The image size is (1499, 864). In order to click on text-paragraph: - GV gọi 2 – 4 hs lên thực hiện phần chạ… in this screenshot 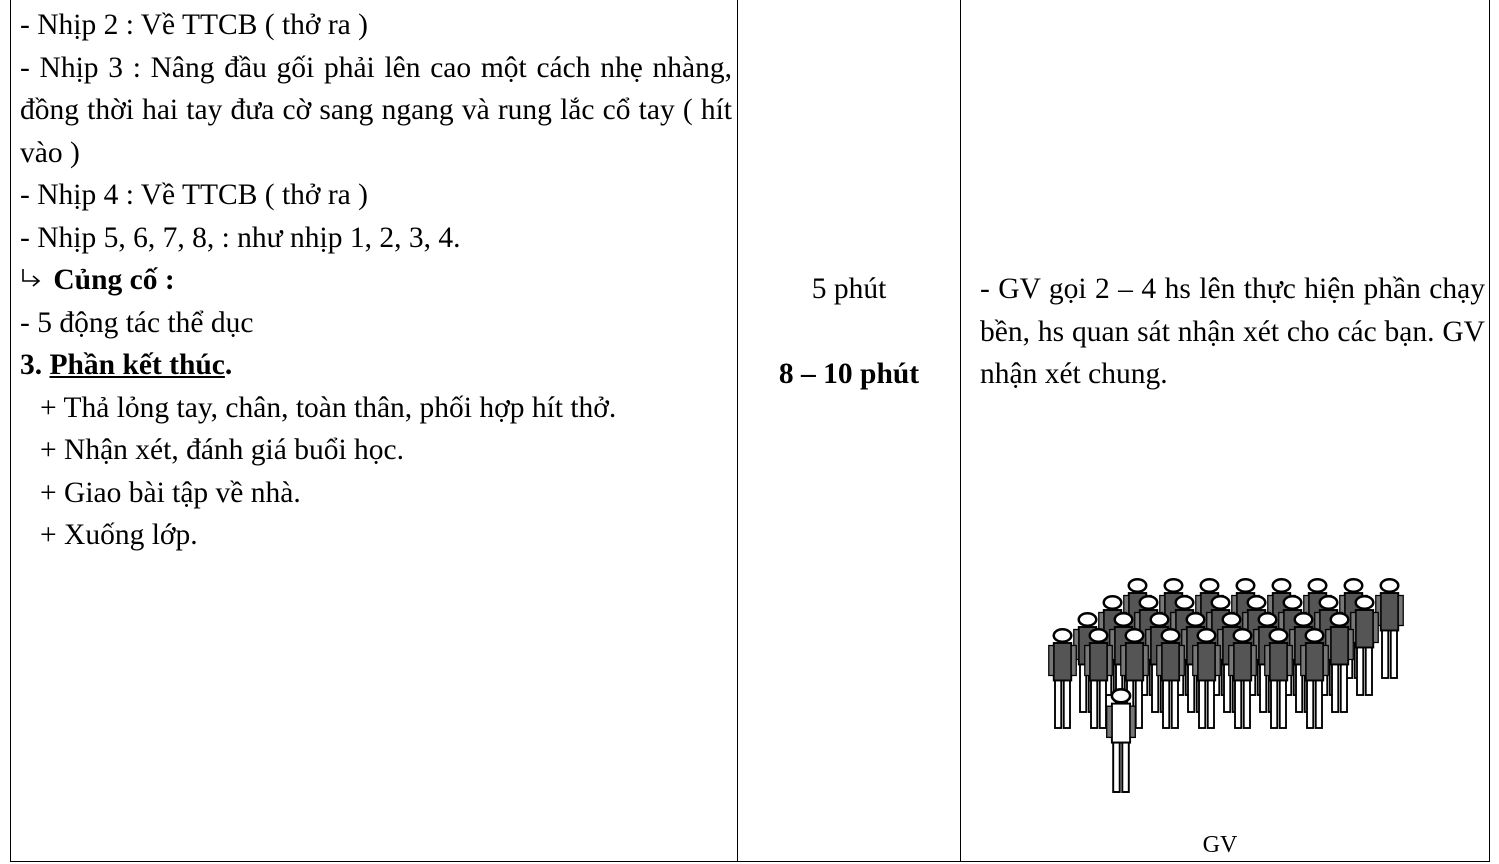, I will do `click(1232, 331)`.